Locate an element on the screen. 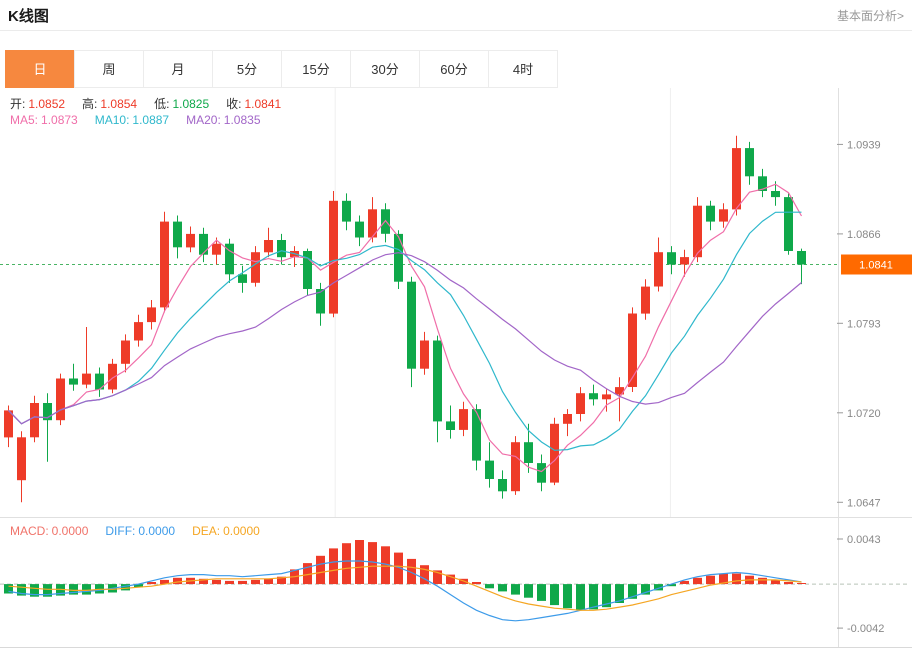  tab-4时: 4时 is located at coordinates (523, 69).